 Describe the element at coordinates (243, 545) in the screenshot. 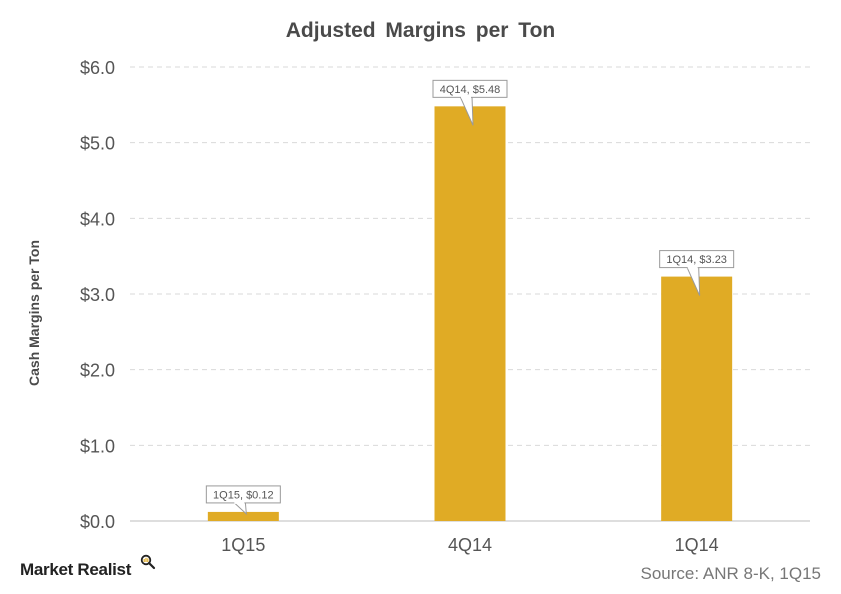

I see `x-tick-label: 1Q15` at that location.